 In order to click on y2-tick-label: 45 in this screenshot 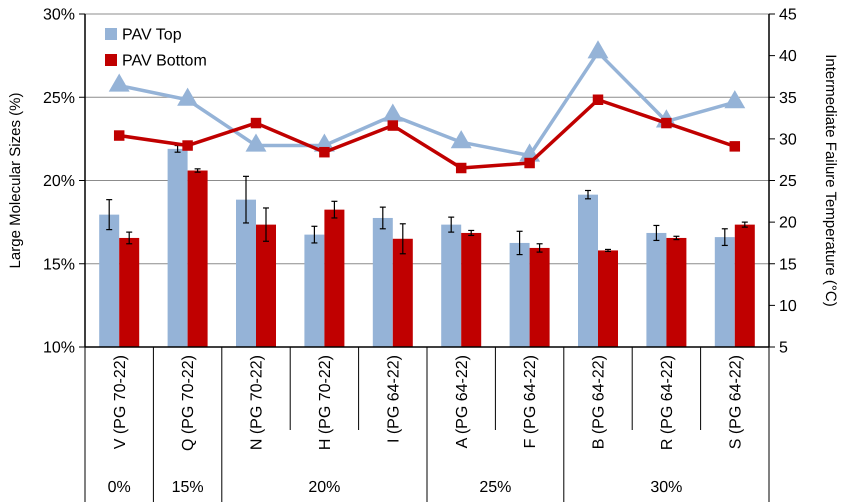, I will do `click(788, 15)`.